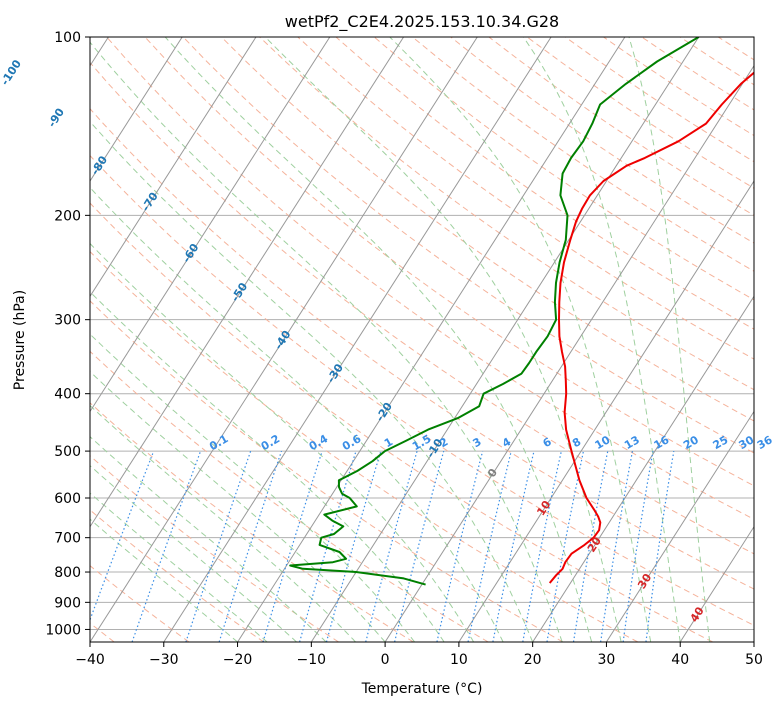 The height and width of the screenshot is (708, 775). Describe the element at coordinates (67, 452) in the screenshot. I see `y-tick-label: 500` at that location.